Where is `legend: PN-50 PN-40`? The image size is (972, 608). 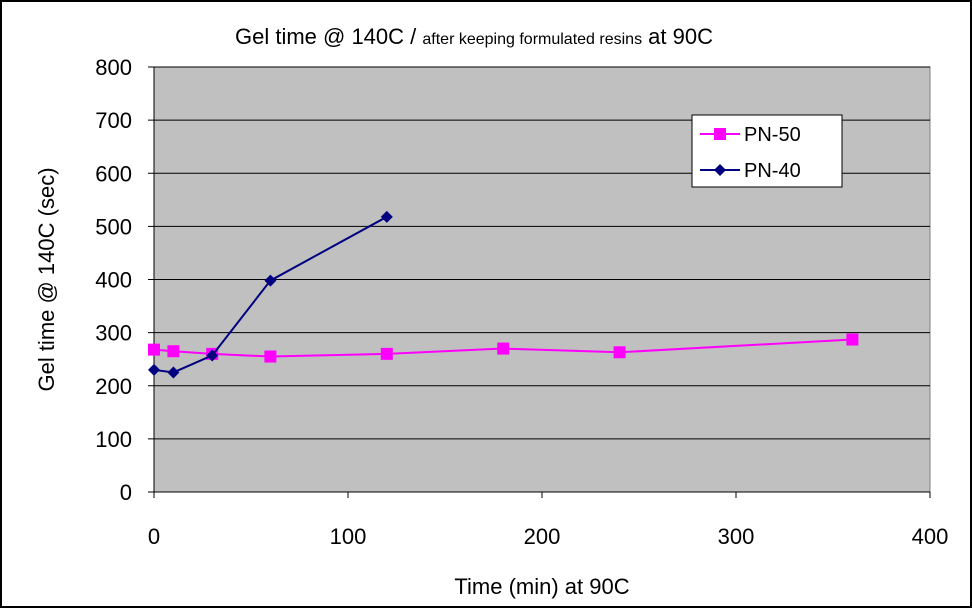 legend: PN-50 PN-40 is located at coordinates (767, 151).